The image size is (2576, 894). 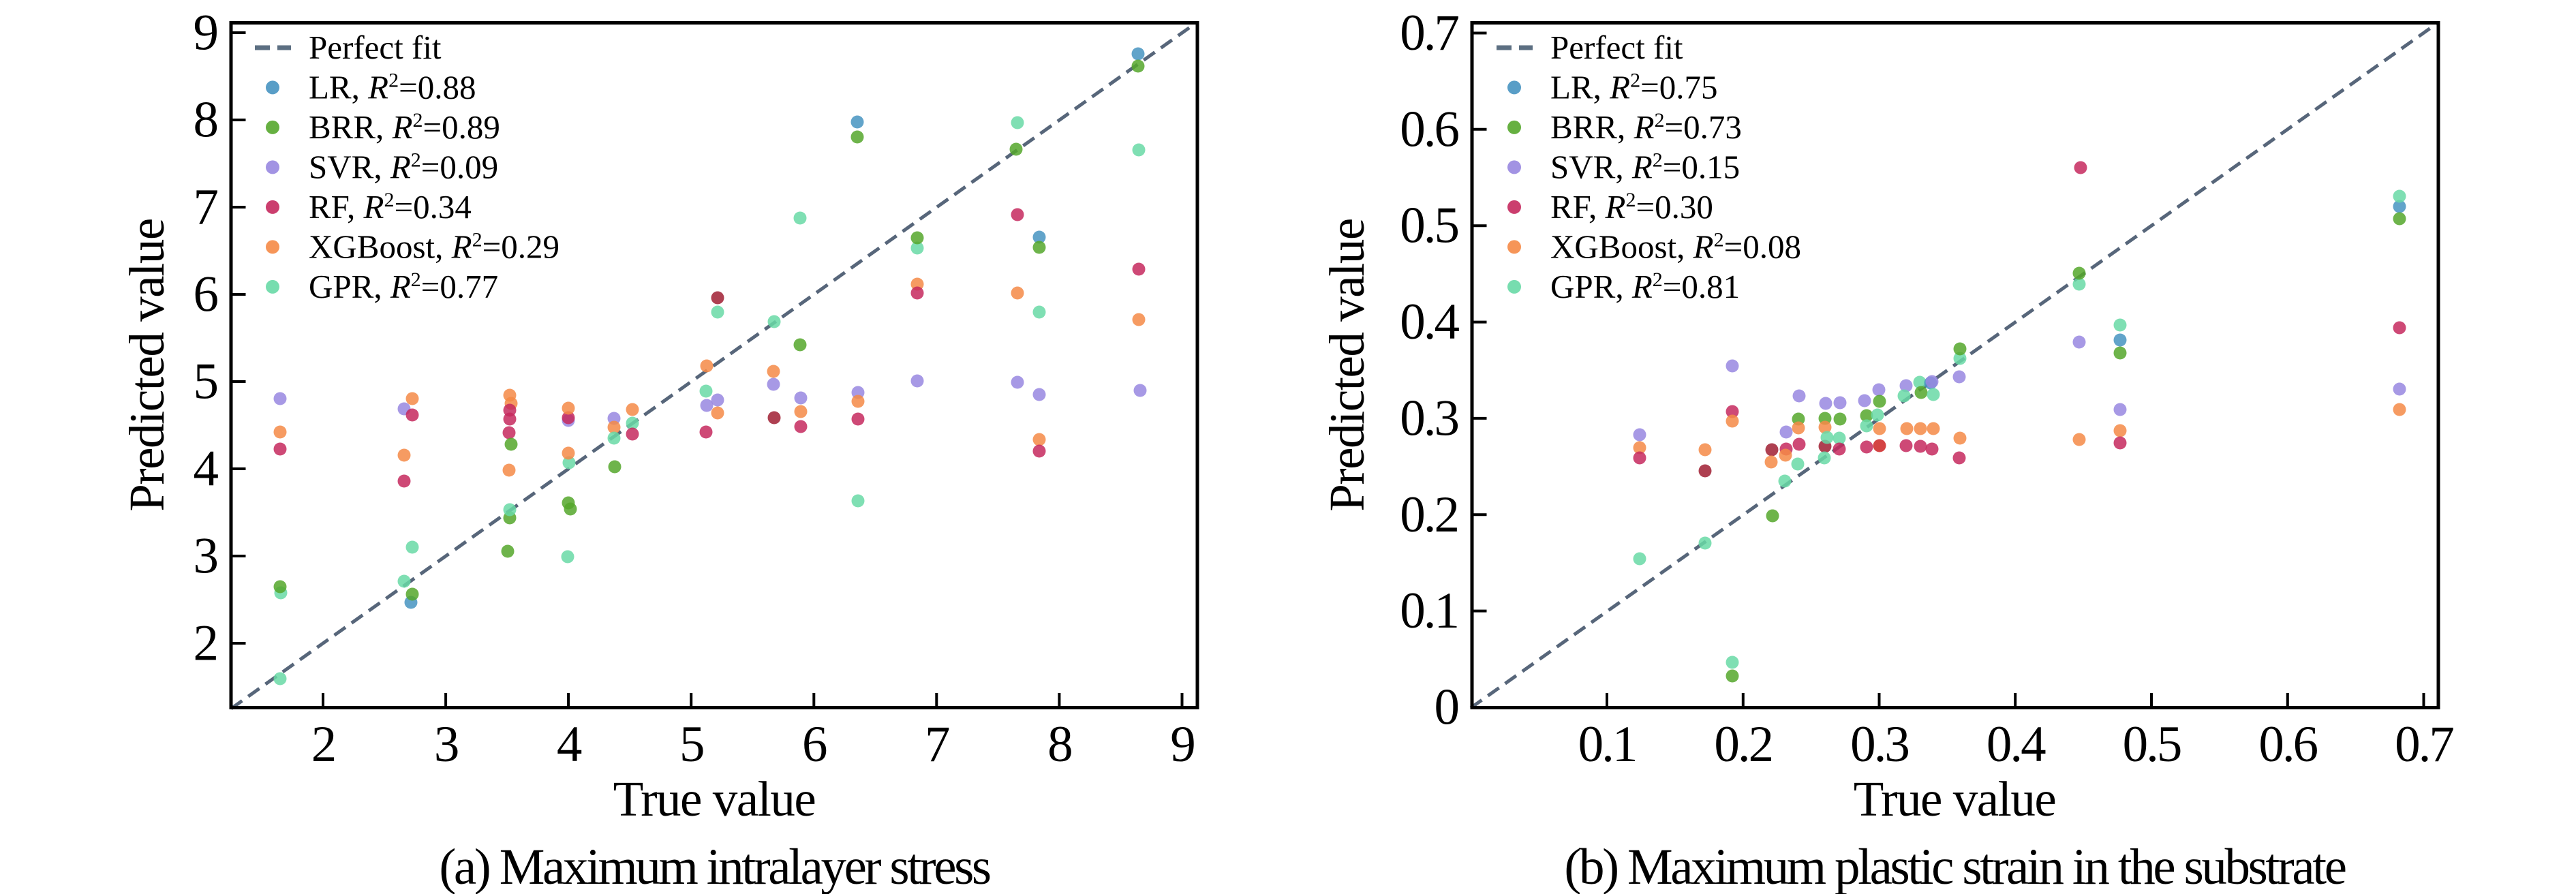 What do you see at coordinates (1645, 166) in the screenshot?
I see `svg-text: SVR, R2=0.15` at bounding box center [1645, 166].